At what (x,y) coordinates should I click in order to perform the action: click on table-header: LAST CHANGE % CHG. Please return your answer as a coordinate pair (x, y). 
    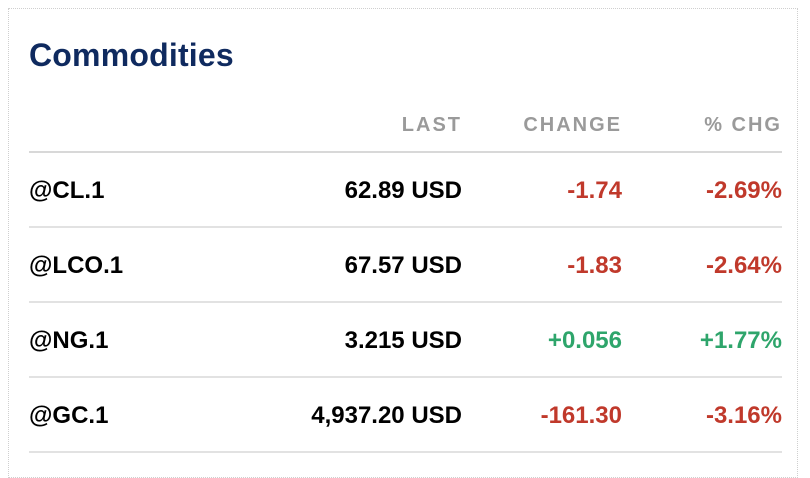
    Looking at the image, I should click on (405, 127).